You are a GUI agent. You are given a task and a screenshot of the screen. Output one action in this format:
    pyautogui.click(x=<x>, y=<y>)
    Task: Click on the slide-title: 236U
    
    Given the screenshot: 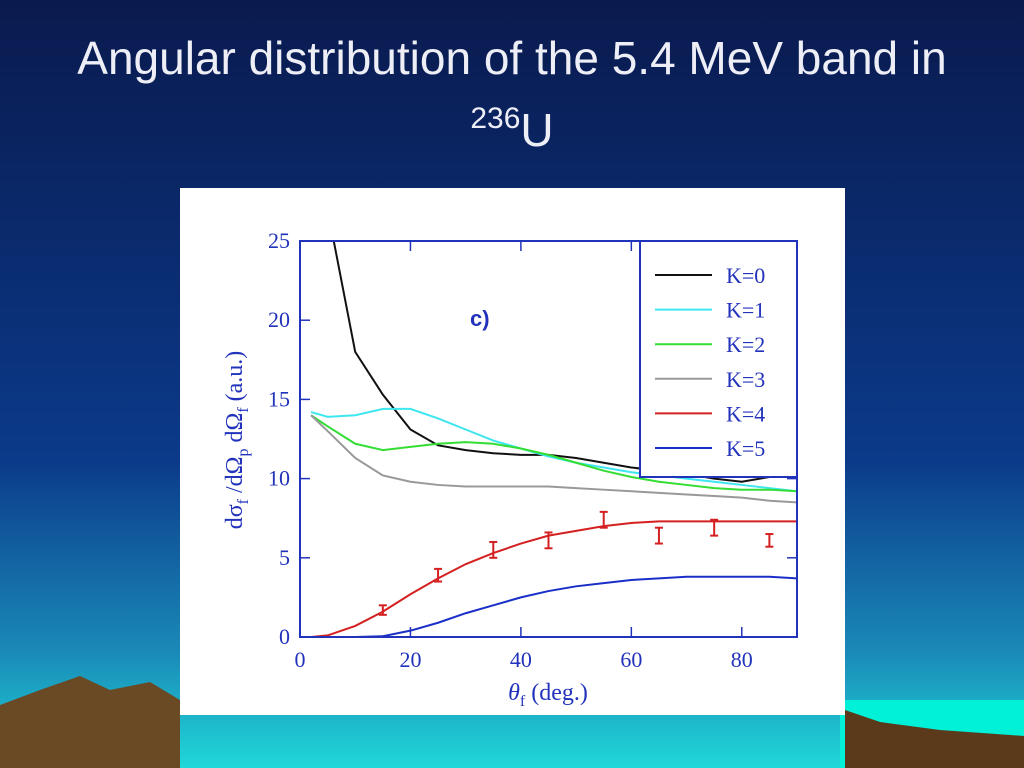 What is the action you would take?
    pyautogui.click(x=511, y=129)
    